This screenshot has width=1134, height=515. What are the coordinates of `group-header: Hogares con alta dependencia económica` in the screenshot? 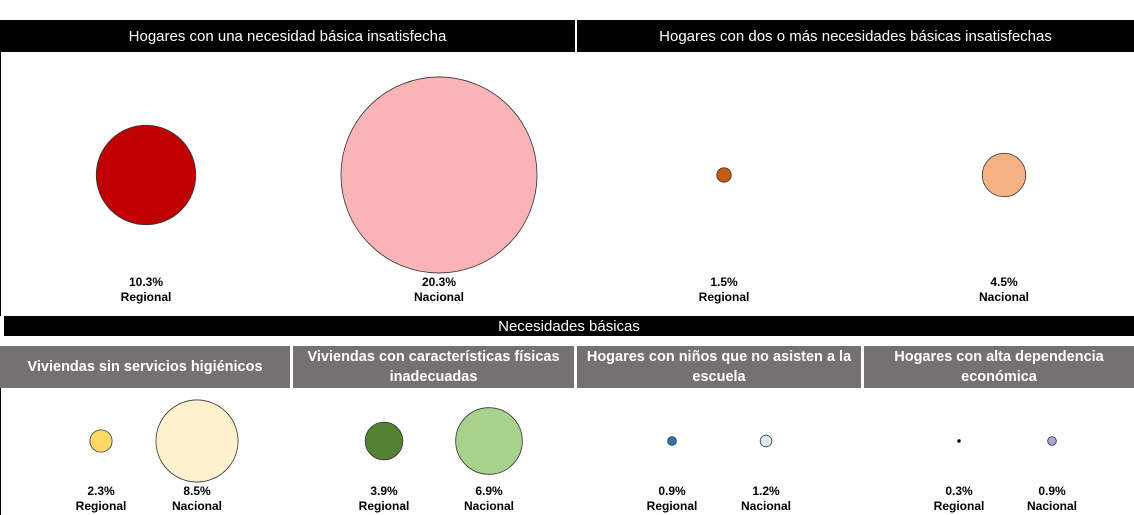 It's located at (999, 367).